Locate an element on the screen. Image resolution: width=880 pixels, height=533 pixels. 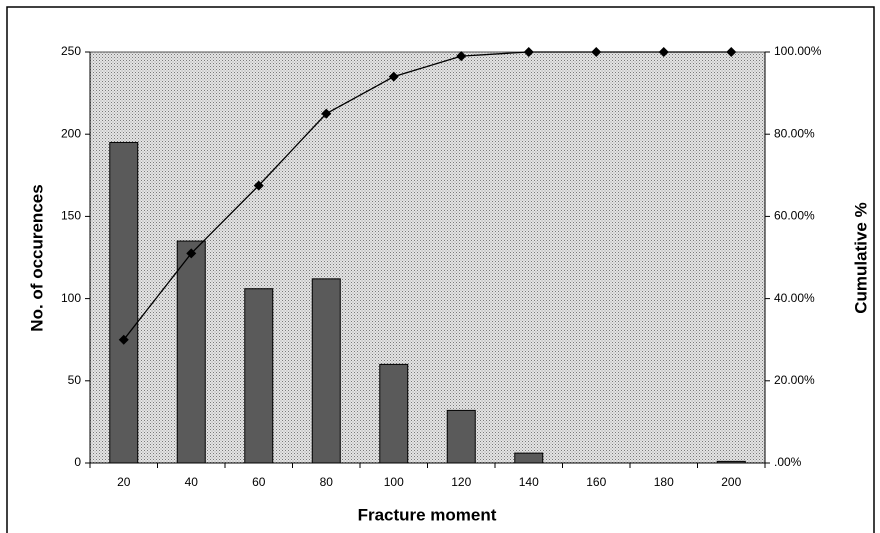
y-tick-label: 50 is located at coordinates (75, 380).